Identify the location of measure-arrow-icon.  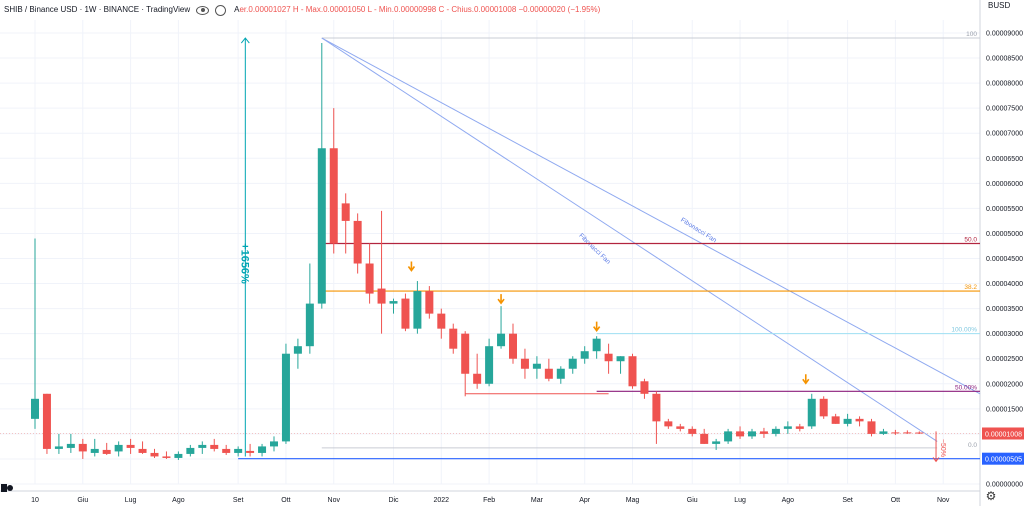
(245, 40).